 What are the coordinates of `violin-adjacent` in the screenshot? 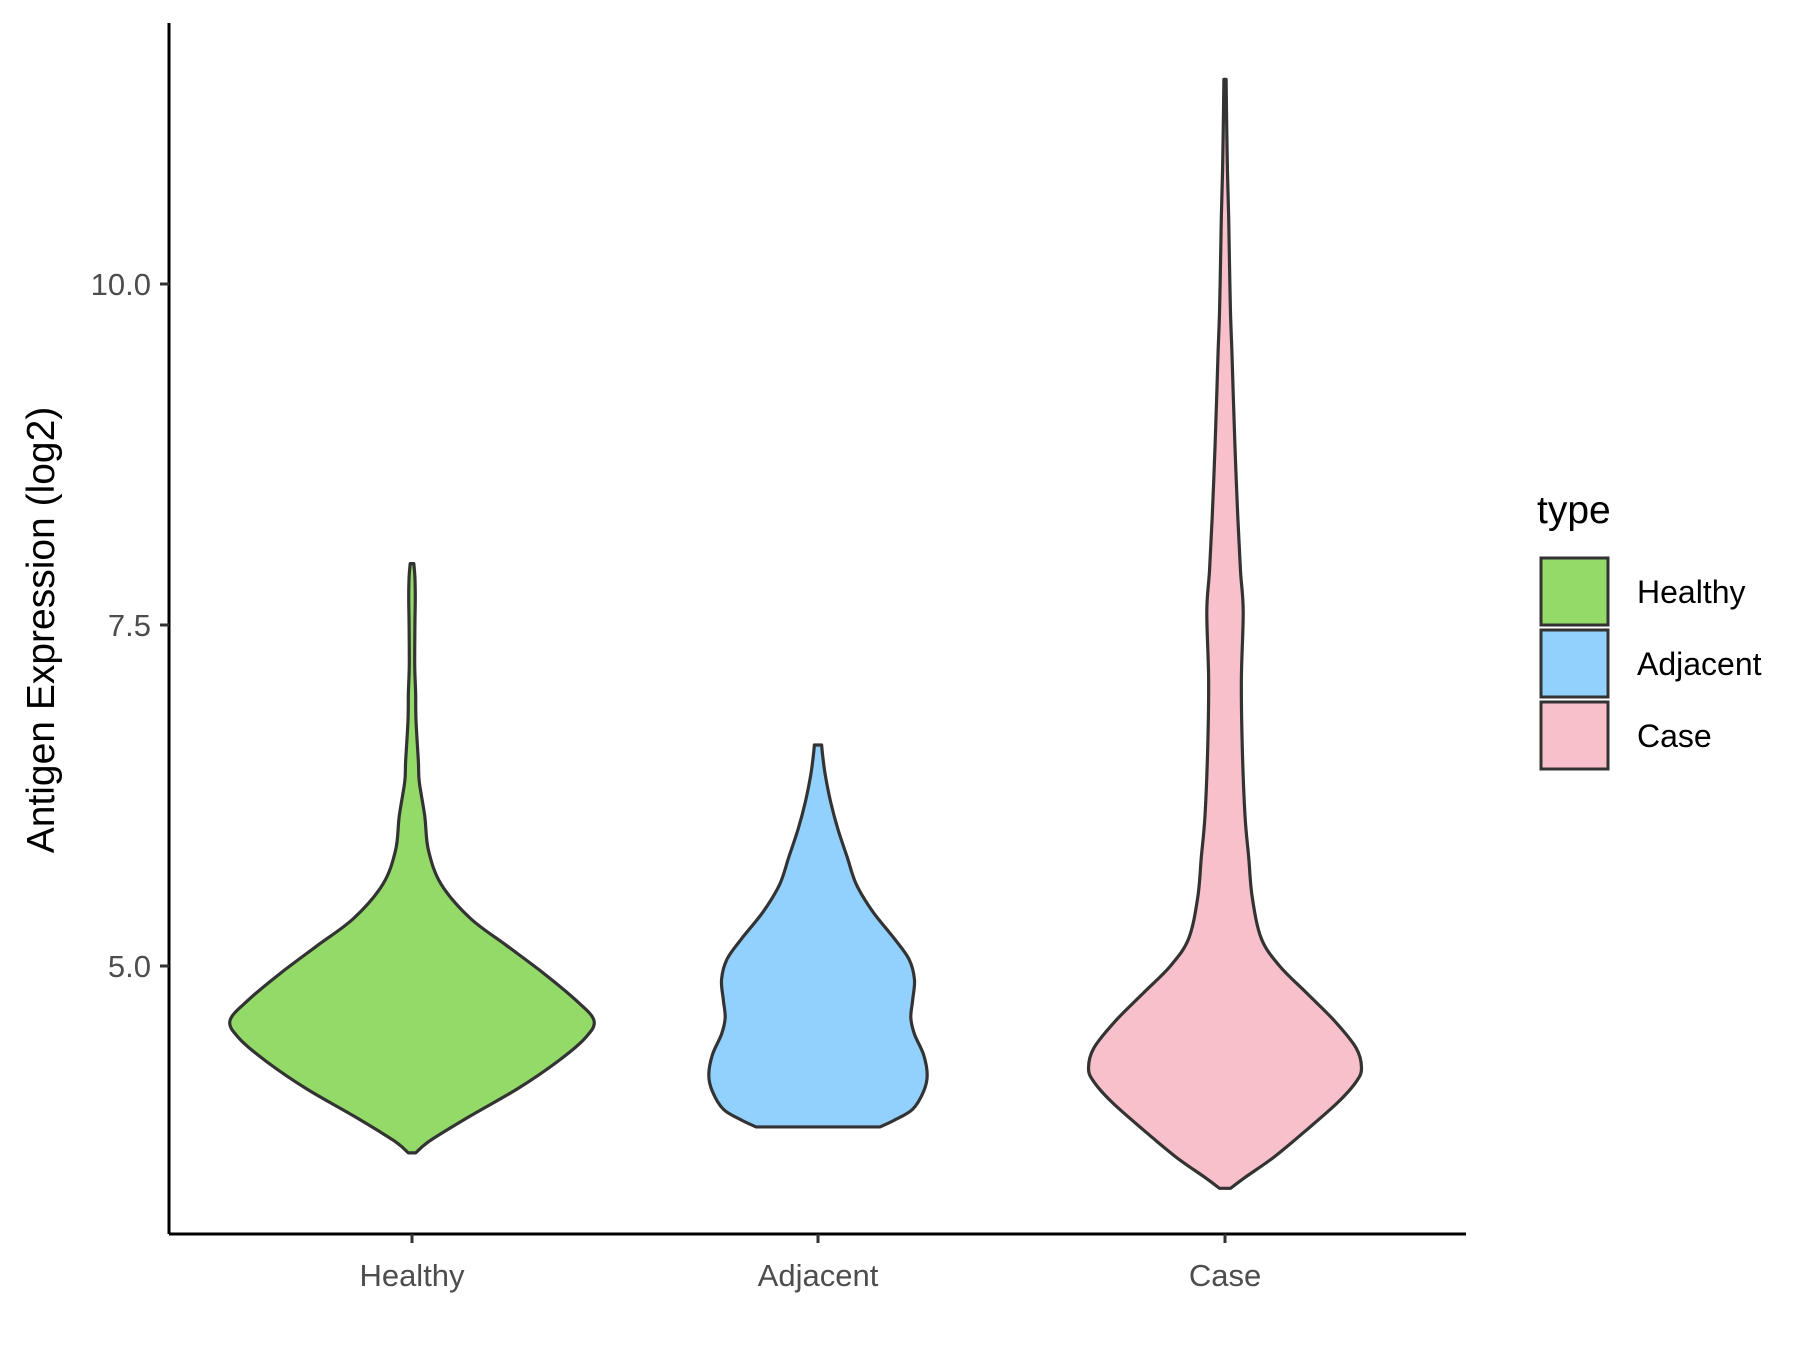 It's located at (818, 936).